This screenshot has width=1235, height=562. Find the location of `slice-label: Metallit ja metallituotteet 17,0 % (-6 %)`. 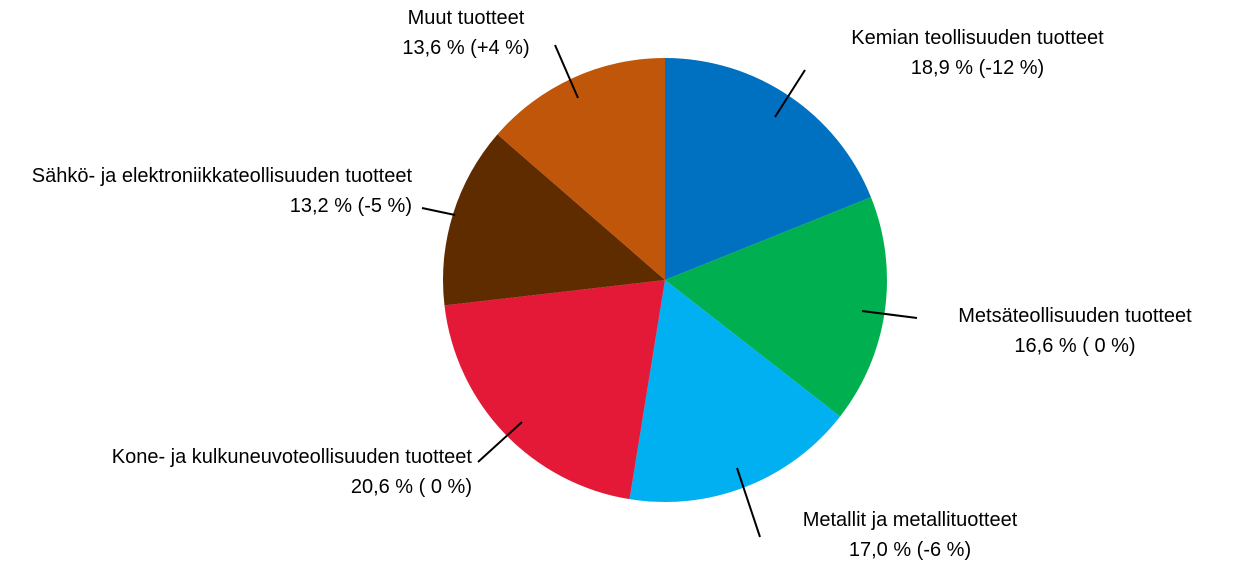

slice-label: Metallit ja metallituotteet 17,0 % (-6 %) is located at coordinates (910, 533).